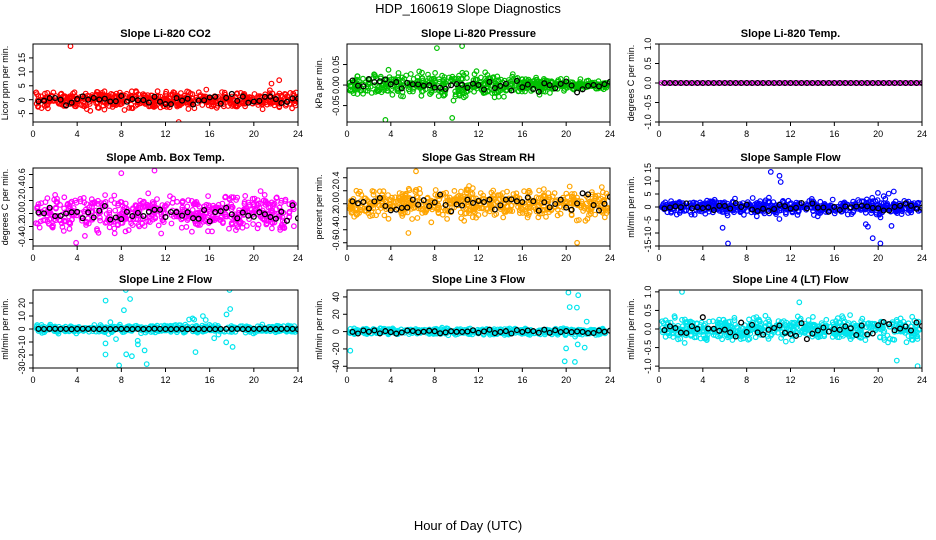  Describe the element at coordinates (22, 354) in the screenshot. I see `y-tick-label: -20` at that location.